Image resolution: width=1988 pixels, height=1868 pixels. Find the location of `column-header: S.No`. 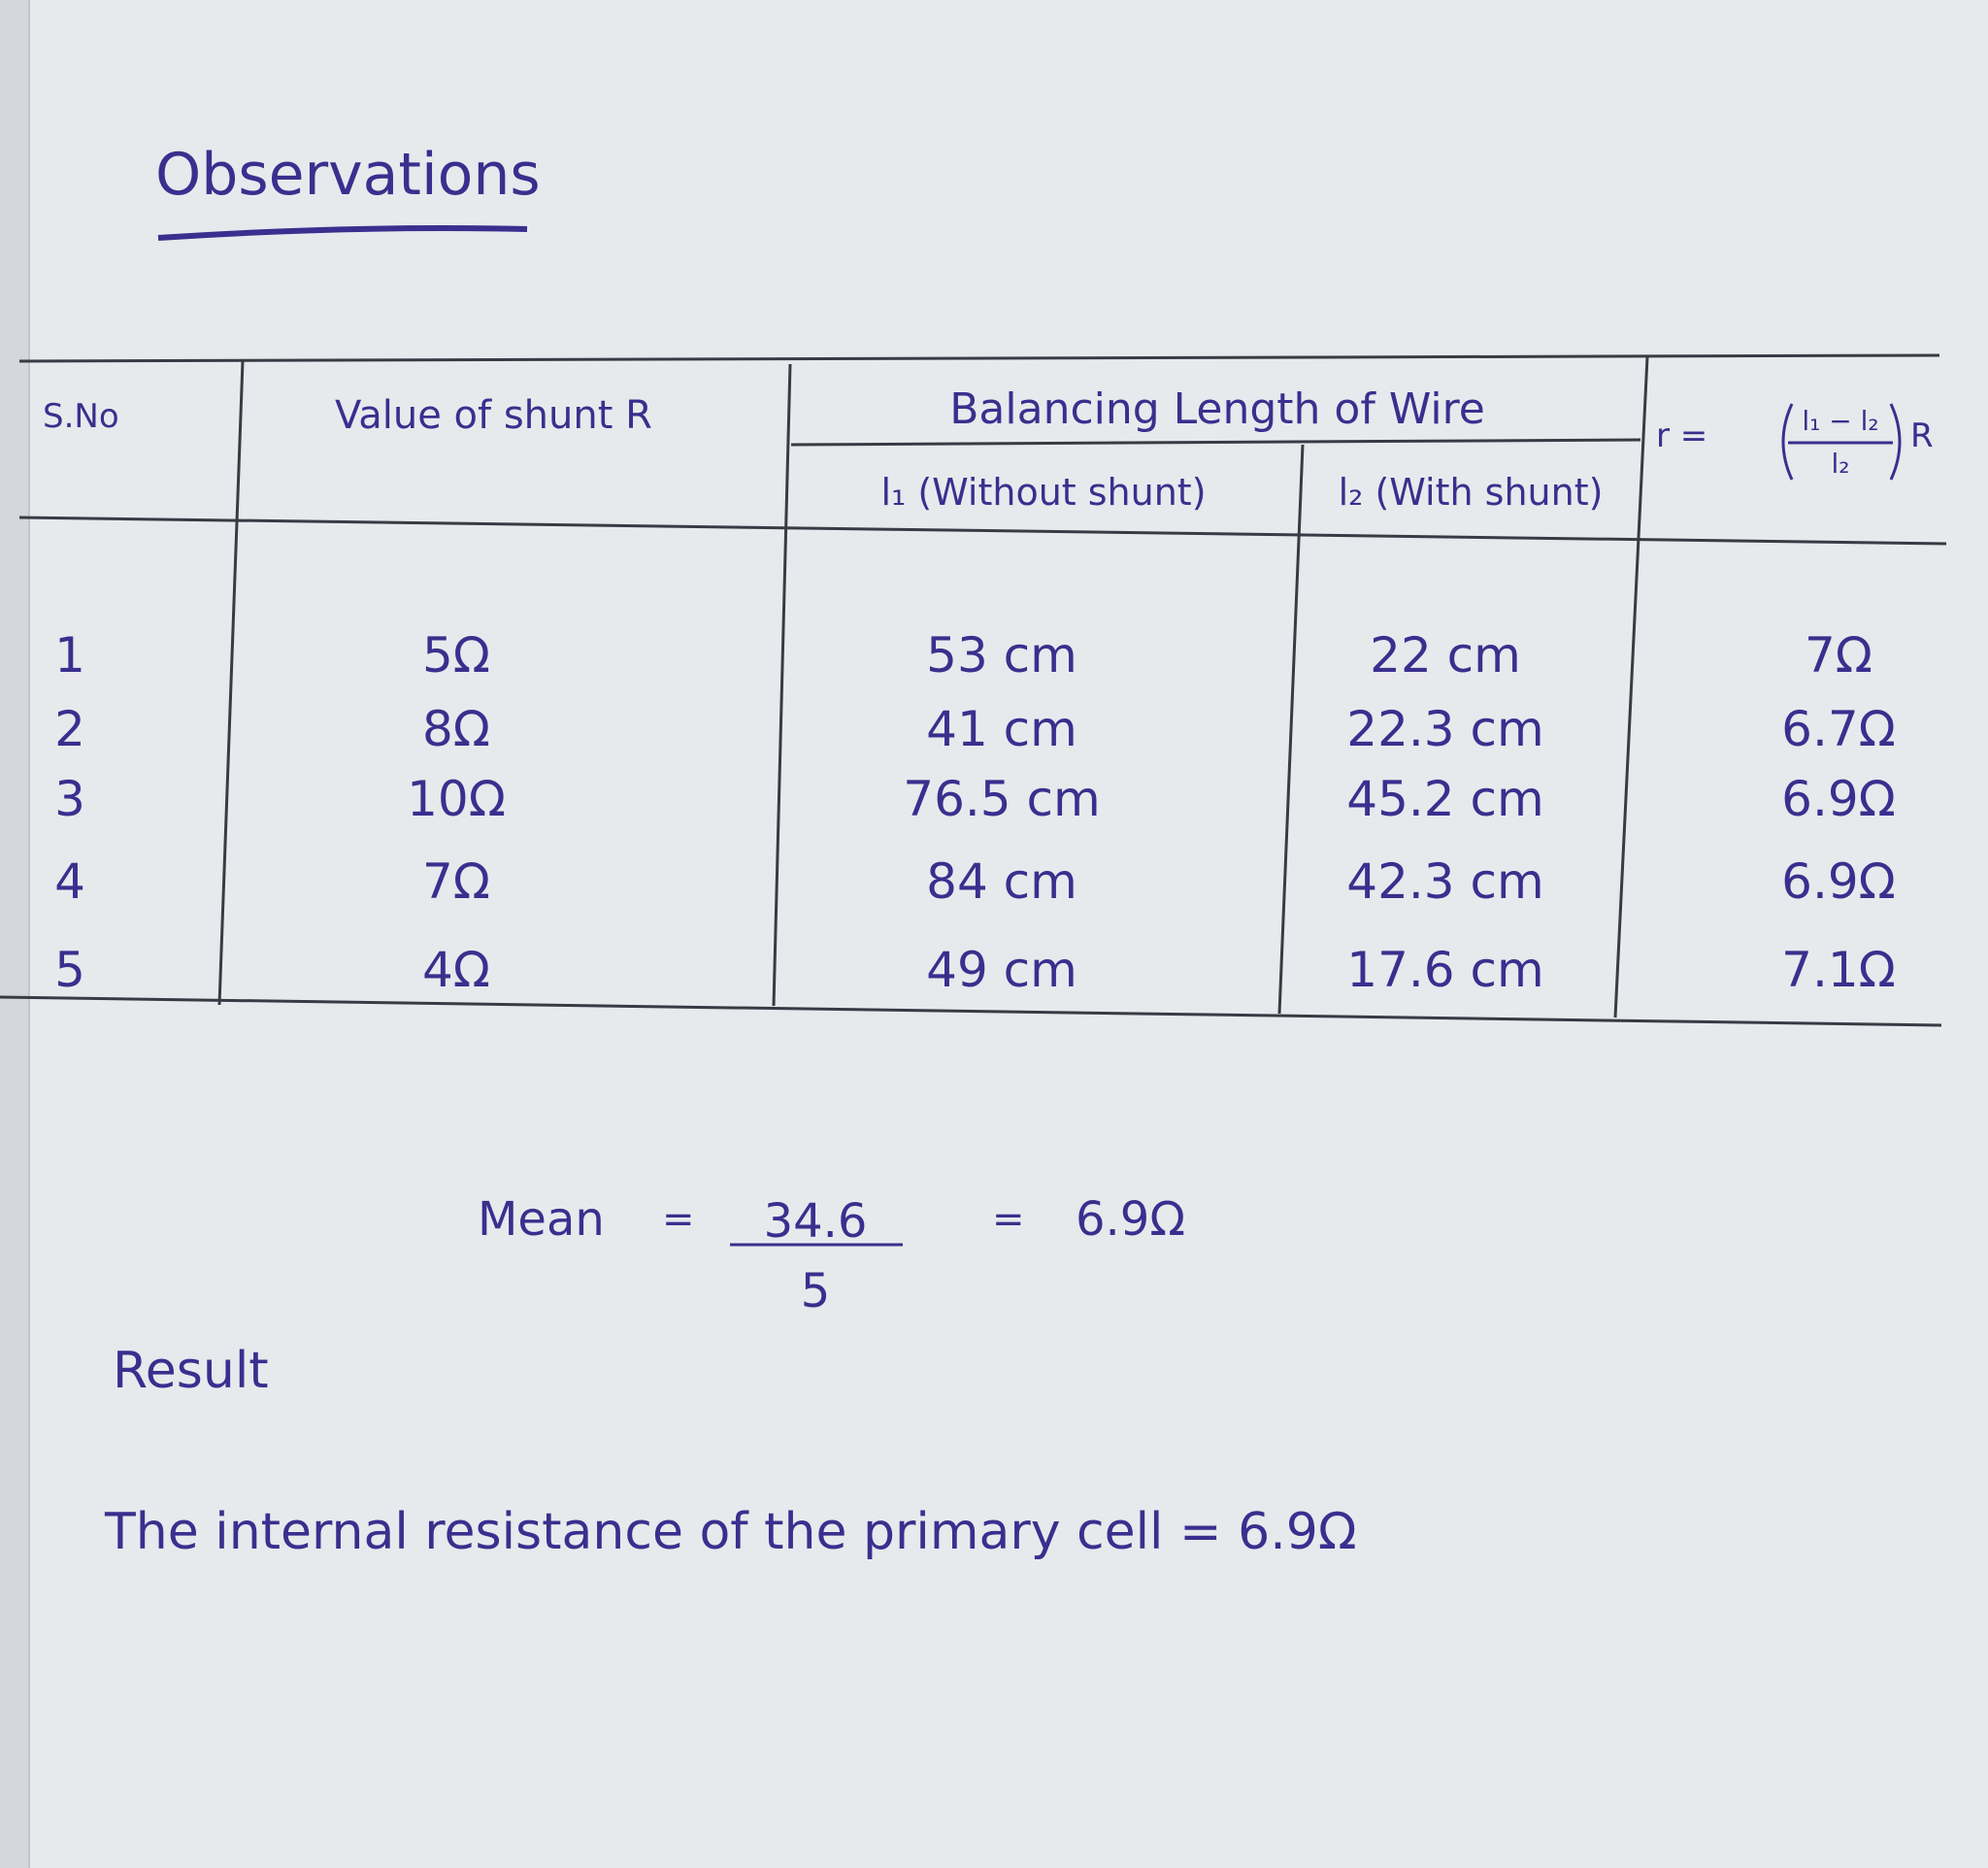

column-header: S.No is located at coordinates (81, 416).